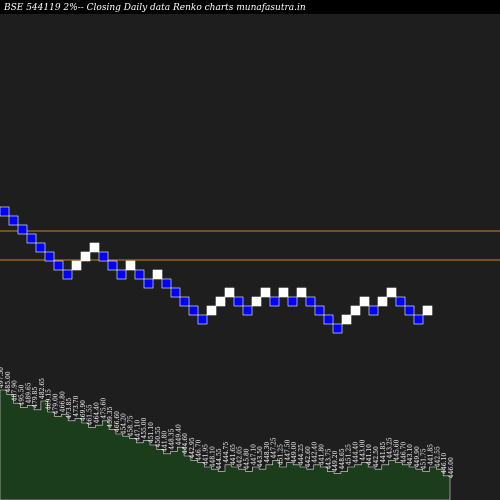 Image resolution: width=500 pixels, height=500 pixels. I want to click on volume-label: 482.65, so click(42, 388).